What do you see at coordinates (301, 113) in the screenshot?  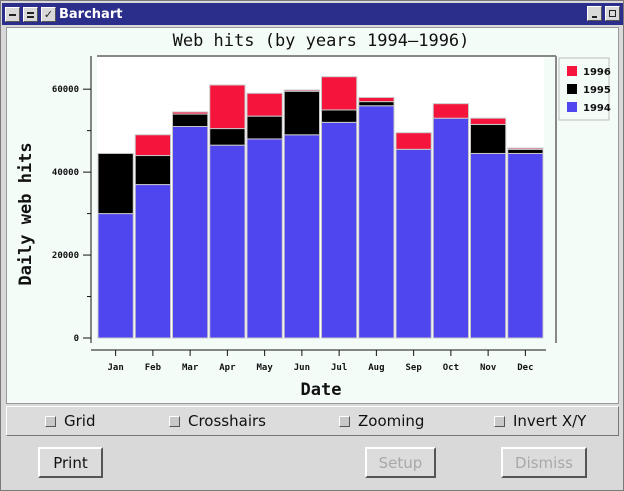 I see `bar-jun-1995` at bounding box center [301, 113].